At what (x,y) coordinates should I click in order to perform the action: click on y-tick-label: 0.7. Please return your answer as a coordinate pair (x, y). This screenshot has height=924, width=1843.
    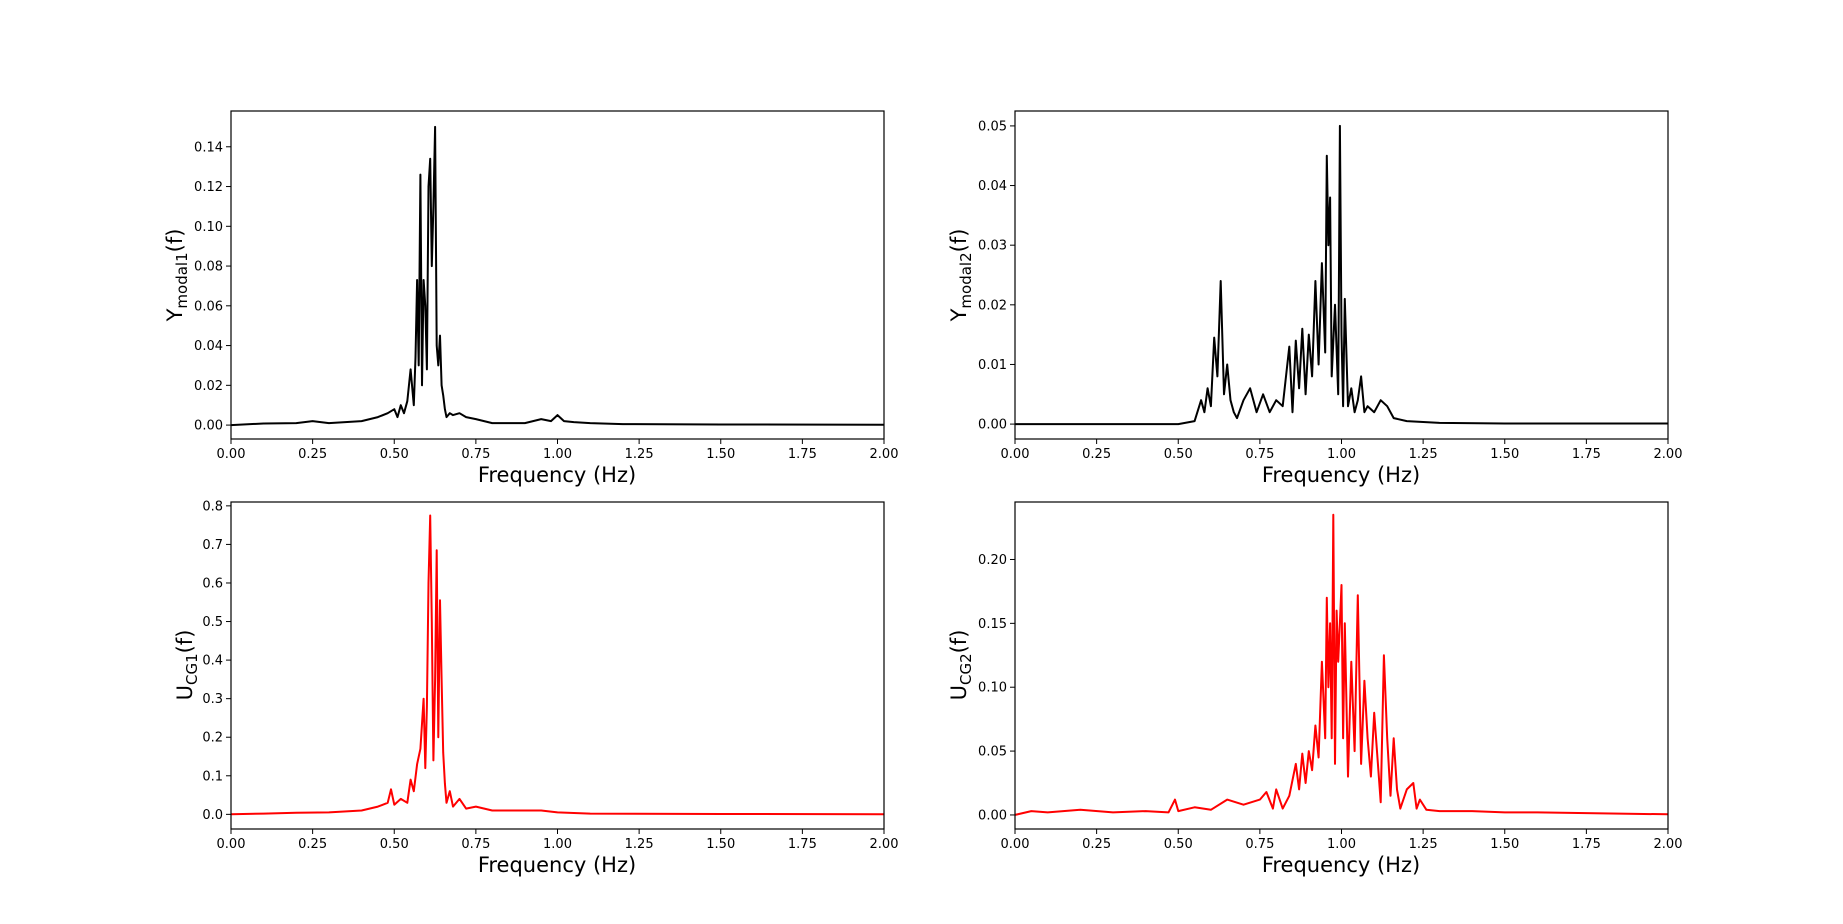
    Looking at the image, I should click on (212, 545).